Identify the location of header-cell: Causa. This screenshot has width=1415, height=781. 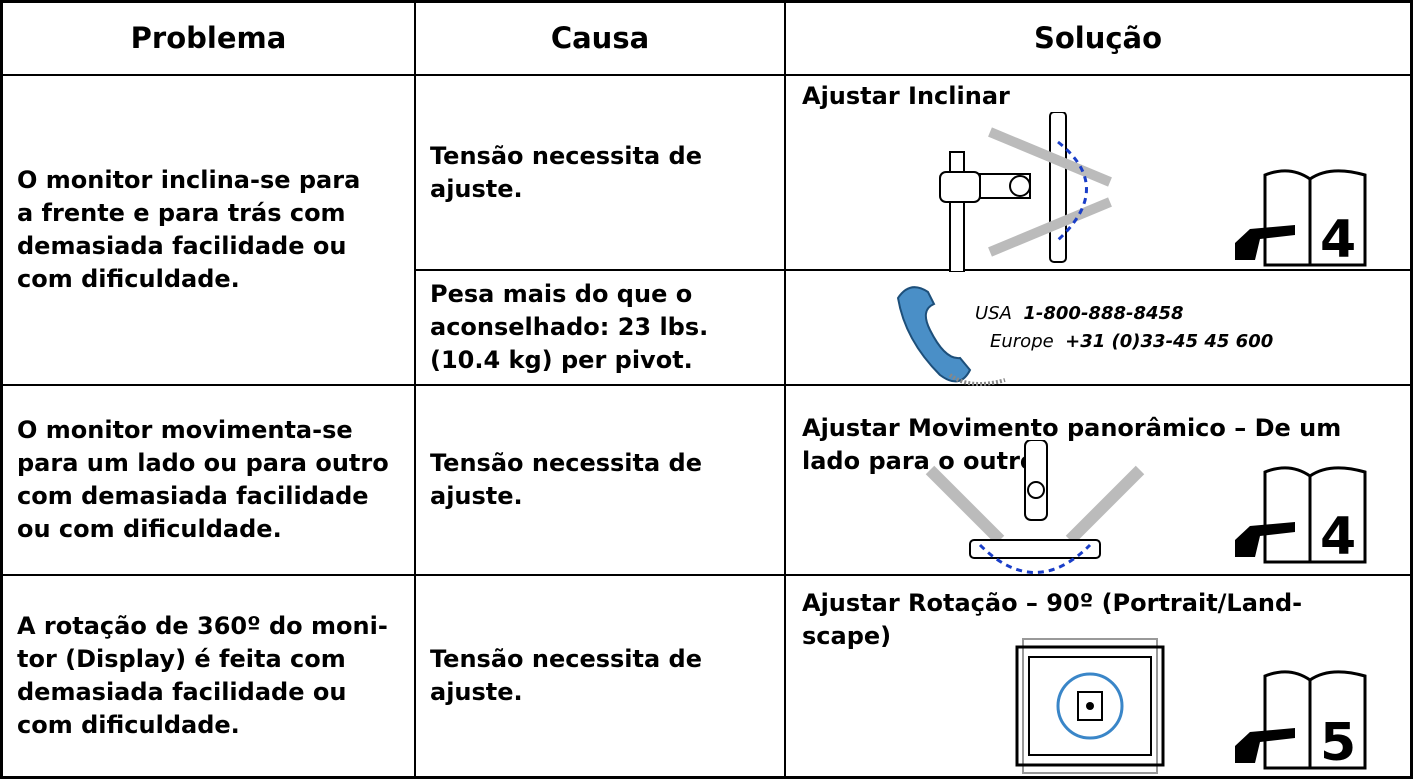
(600, 38).